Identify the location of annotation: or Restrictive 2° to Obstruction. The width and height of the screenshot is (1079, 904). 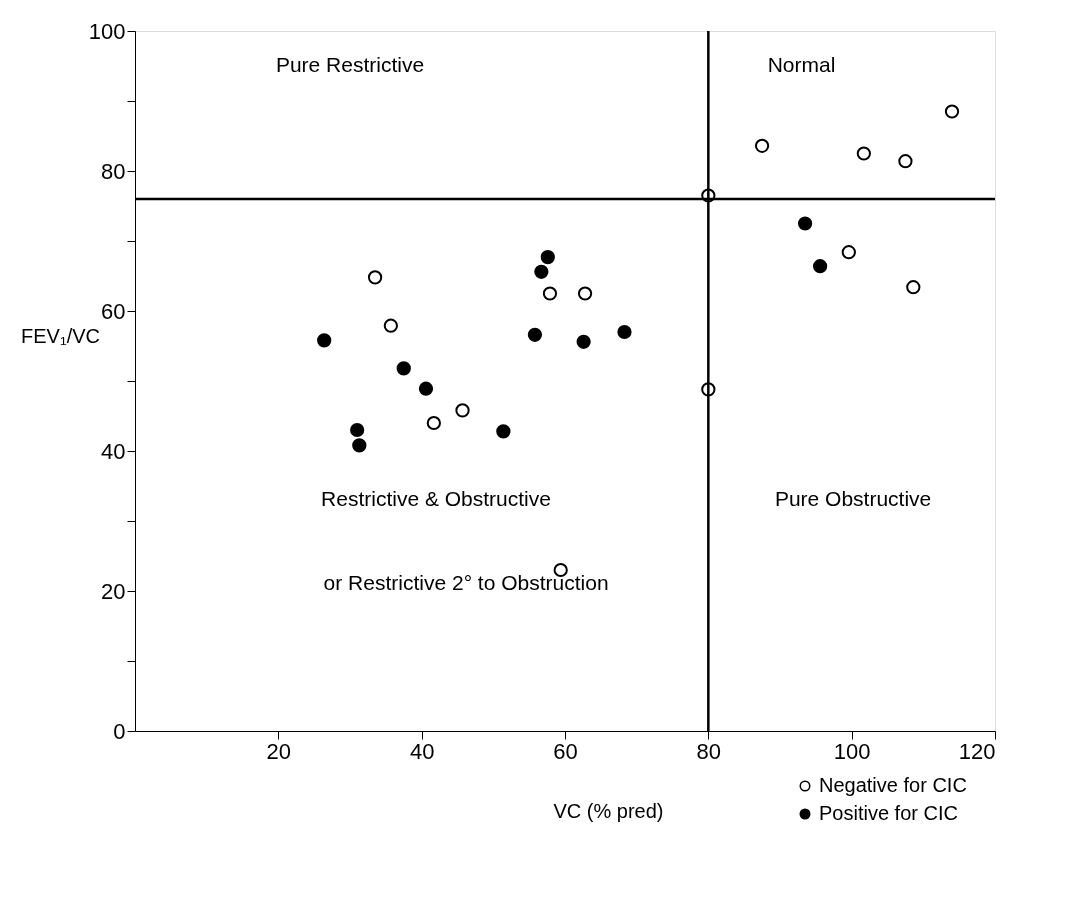
(466, 582).